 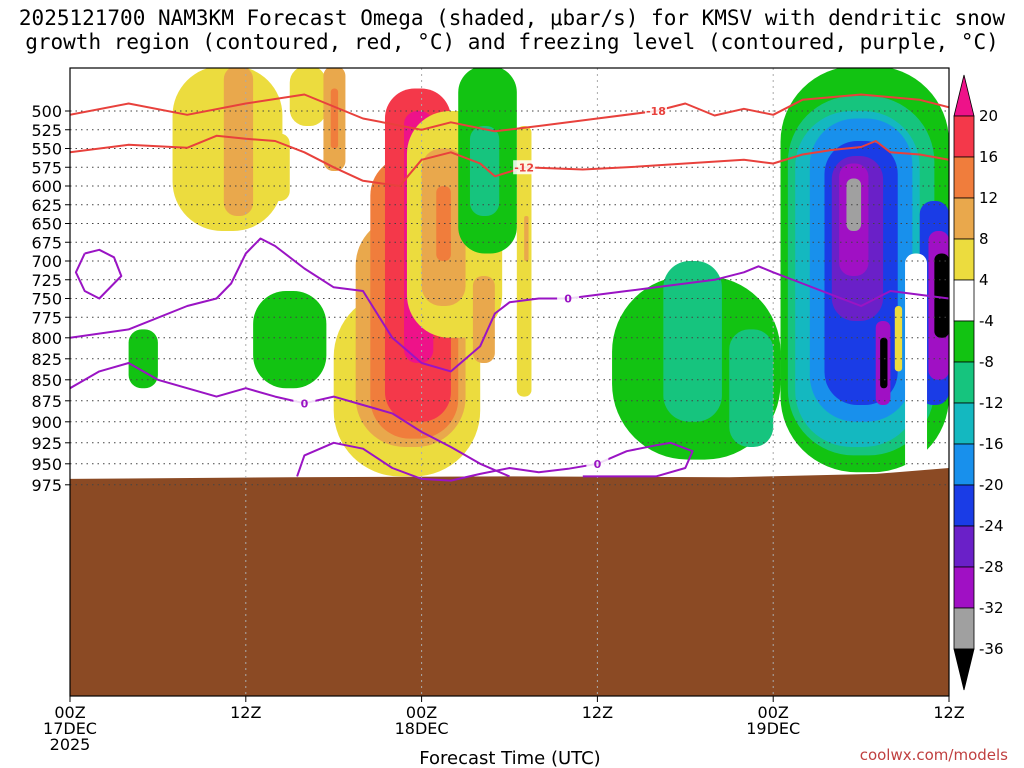 I want to click on y-tick-label: 625, so click(x=46, y=205).